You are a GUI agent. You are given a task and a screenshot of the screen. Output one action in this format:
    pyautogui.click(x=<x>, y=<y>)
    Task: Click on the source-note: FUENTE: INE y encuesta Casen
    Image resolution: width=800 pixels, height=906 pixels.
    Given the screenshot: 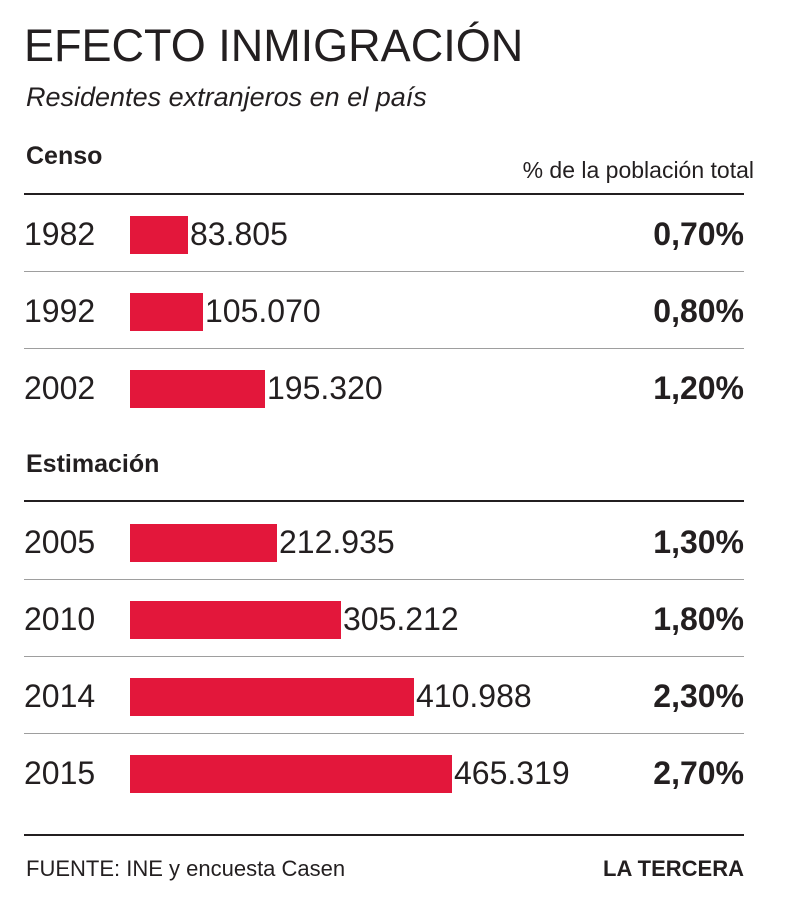 What is the action you would take?
    pyautogui.click(x=186, y=868)
    